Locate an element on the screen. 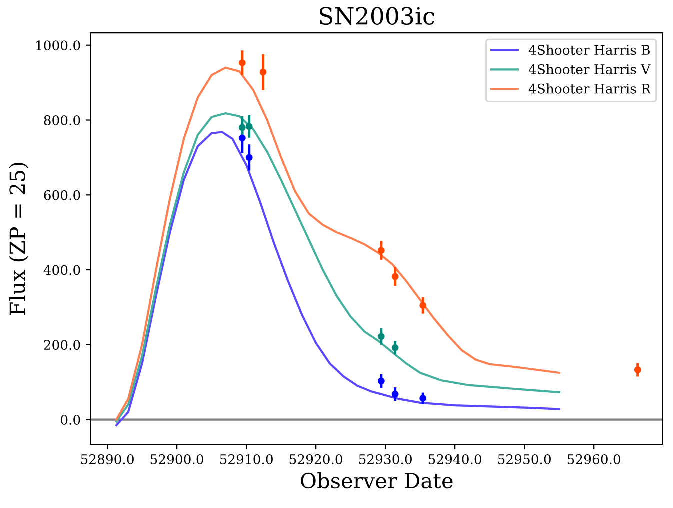 The image size is (673, 508). legend-label: 4Shooter Harris R is located at coordinates (590, 89).